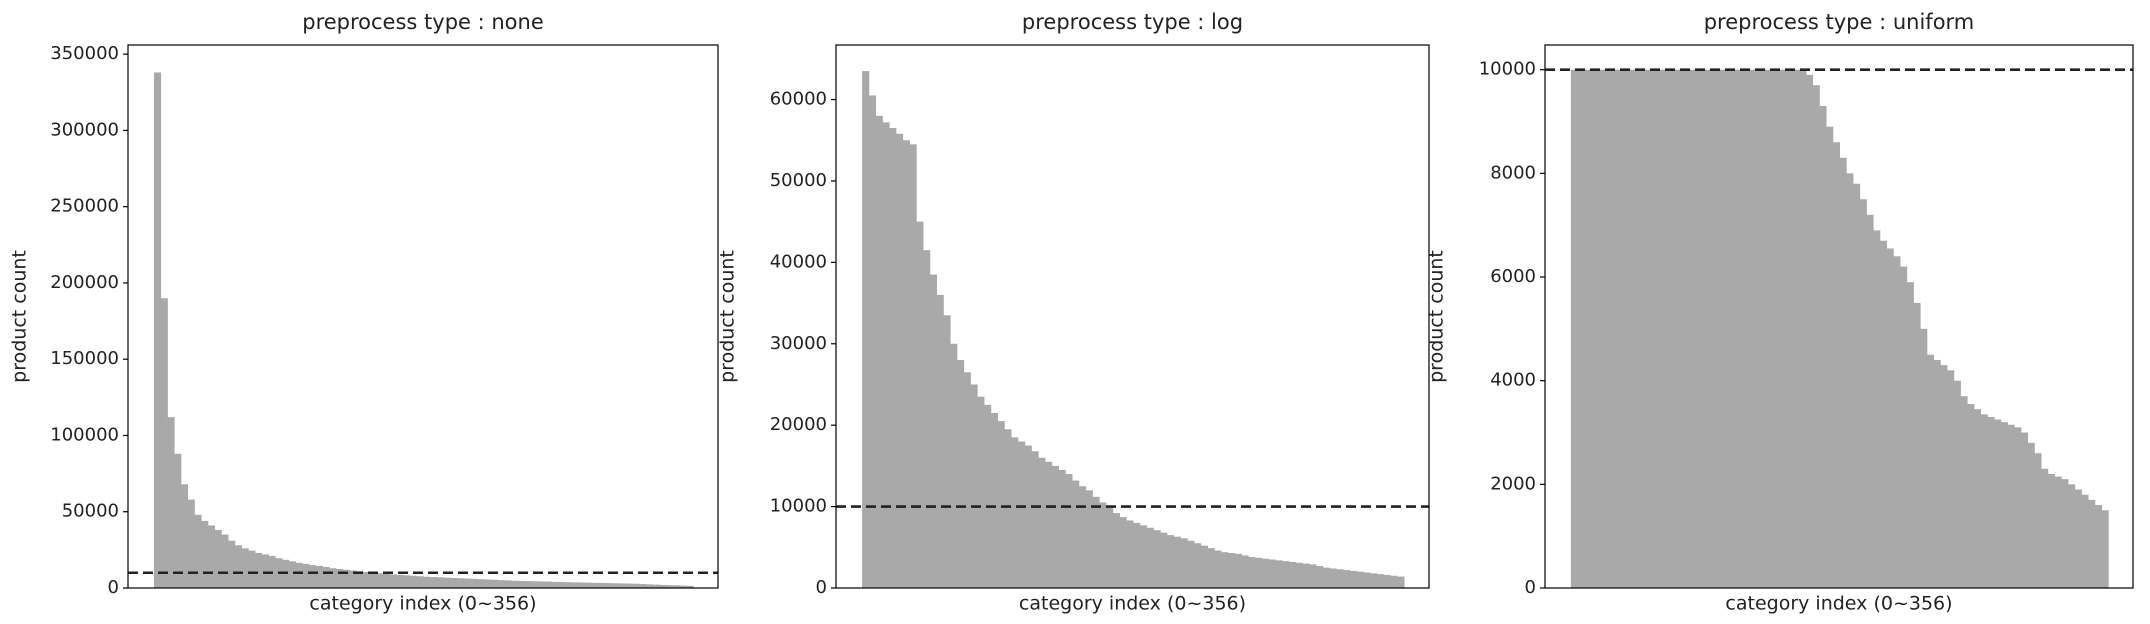  I want to click on y-tick-label: 50000, so click(798, 180).